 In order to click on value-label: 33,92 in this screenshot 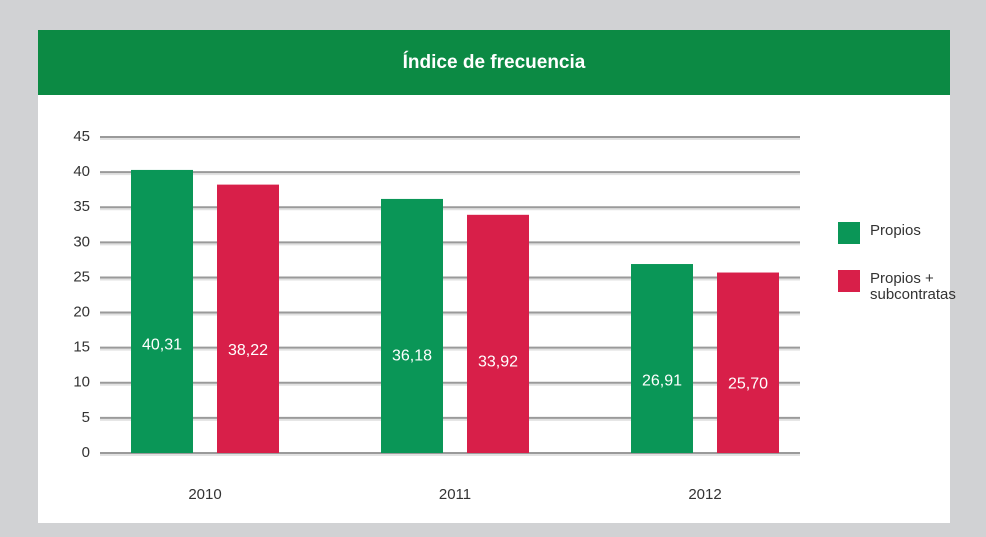, I will do `click(498, 362)`.